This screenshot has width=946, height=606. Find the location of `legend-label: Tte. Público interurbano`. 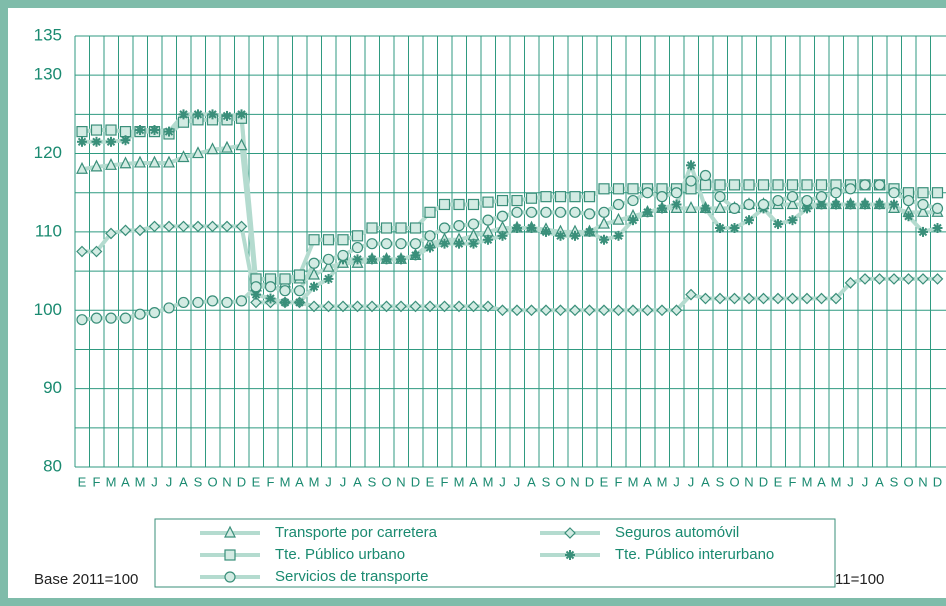

legend-label: Tte. Público interurbano is located at coordinates (694, 554).